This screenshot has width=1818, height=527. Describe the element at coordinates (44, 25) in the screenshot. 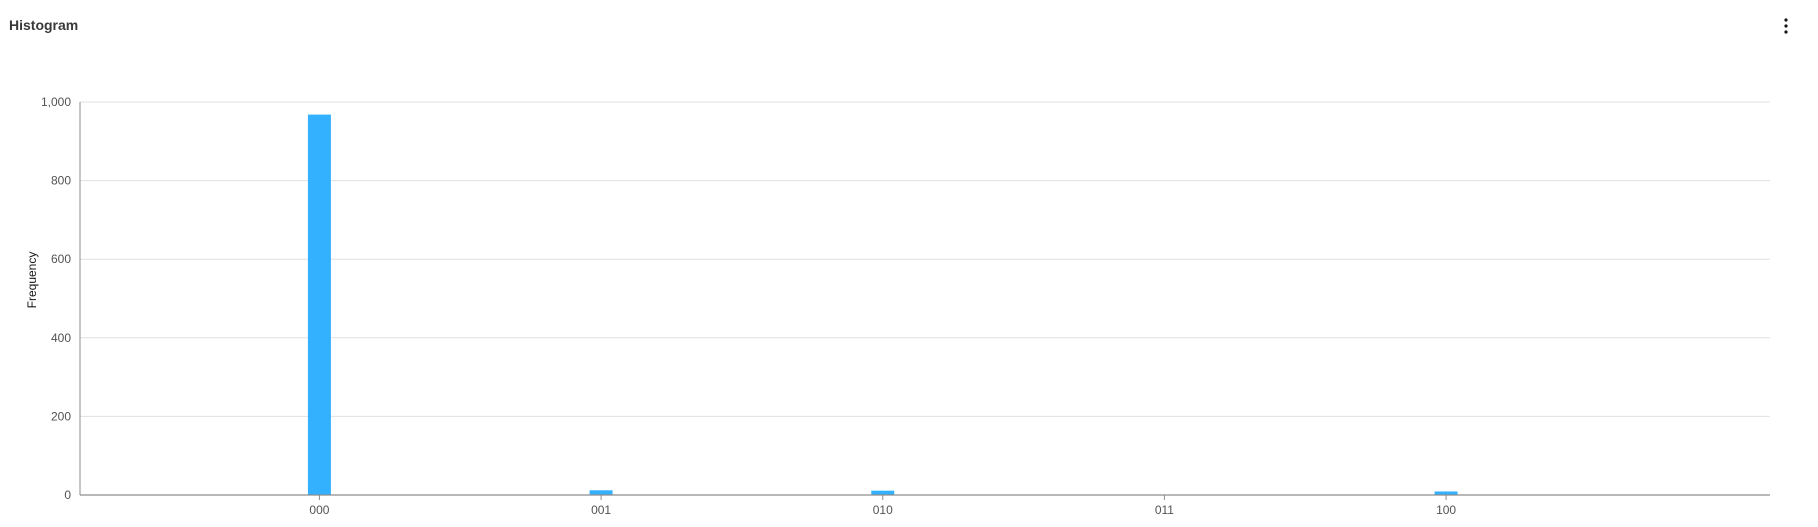

I see `panel-title: Histogram` at that location.